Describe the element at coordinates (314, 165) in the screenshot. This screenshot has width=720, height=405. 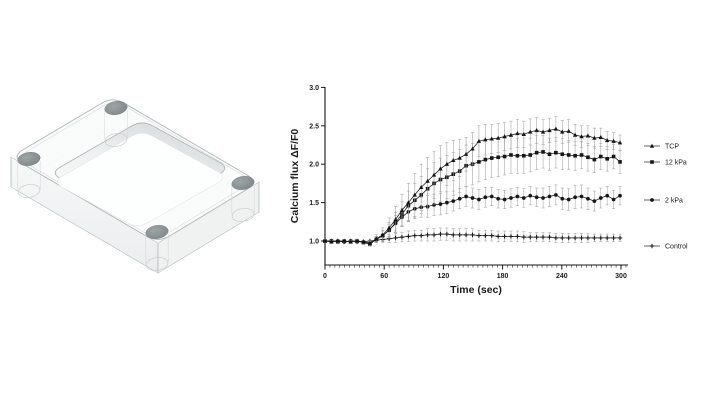
I see `y-tick-label: 2.0` at that location.